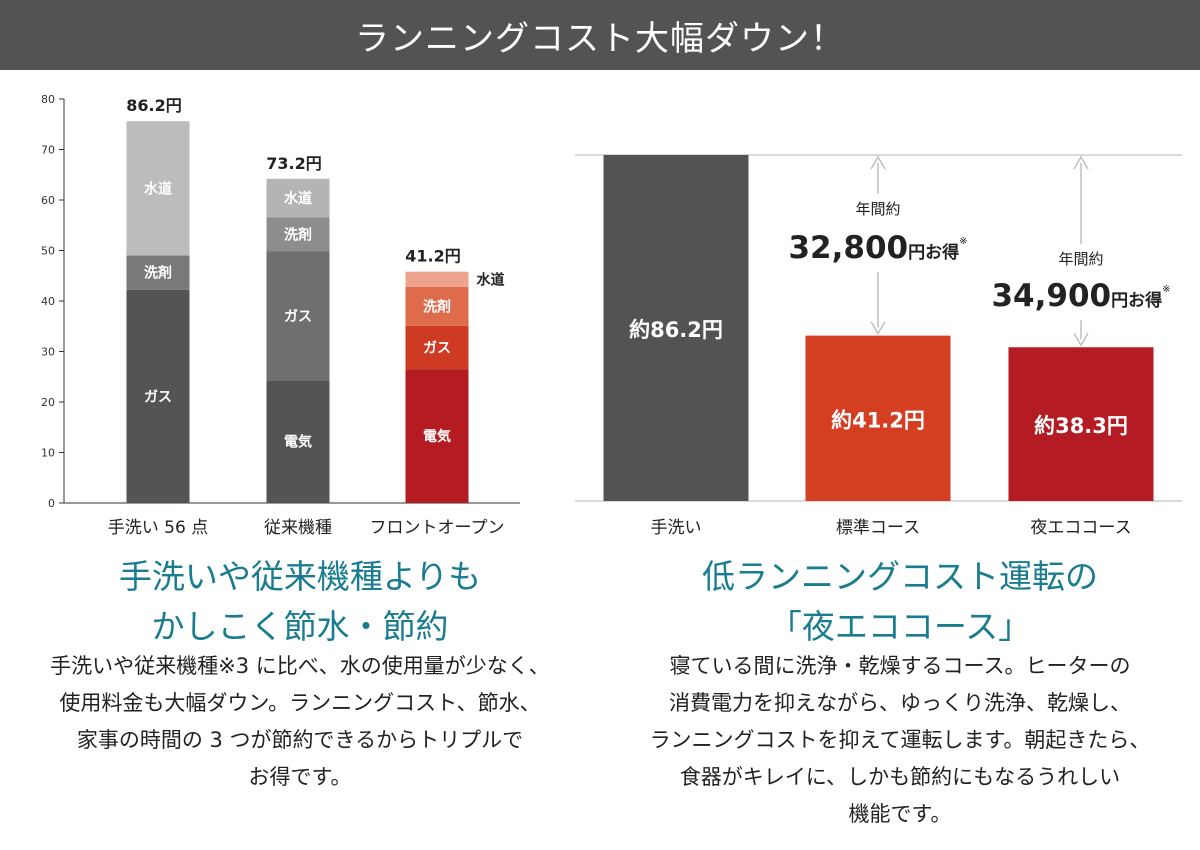 This screenshot has width=1200, height=850. I want to click on y-tick-label: 40, so click(48, 301).